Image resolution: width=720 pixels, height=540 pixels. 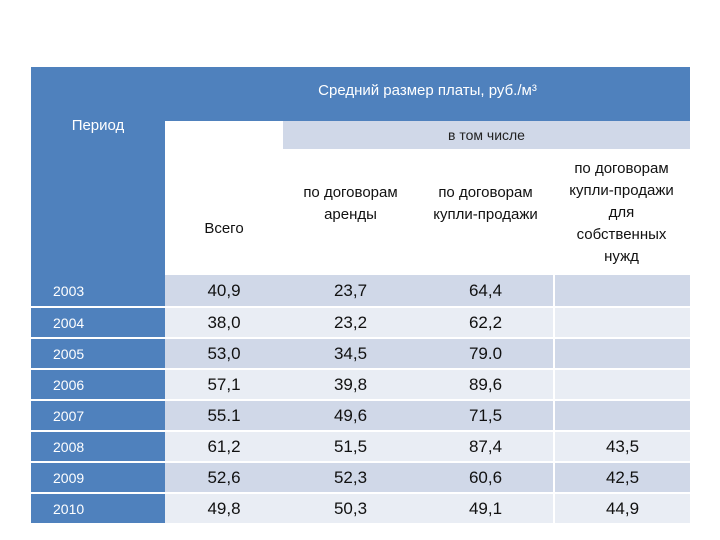 I want to click on rent-cell: 50,3, so click(x=350, y=508).